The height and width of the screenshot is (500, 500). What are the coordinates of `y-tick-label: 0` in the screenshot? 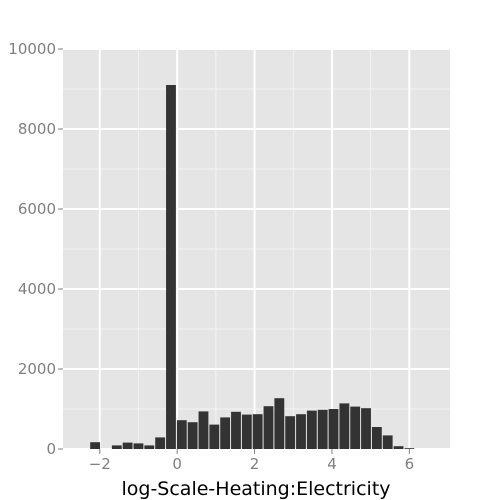 It's located at (51, 449).